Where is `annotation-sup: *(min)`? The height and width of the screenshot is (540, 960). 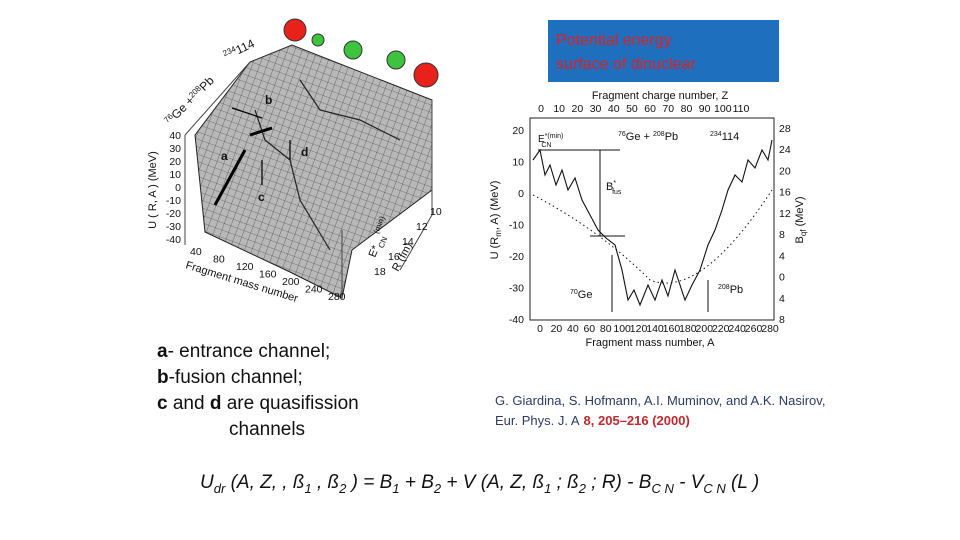 annotation-sup: *(min) is located at coordinates (554, 136).